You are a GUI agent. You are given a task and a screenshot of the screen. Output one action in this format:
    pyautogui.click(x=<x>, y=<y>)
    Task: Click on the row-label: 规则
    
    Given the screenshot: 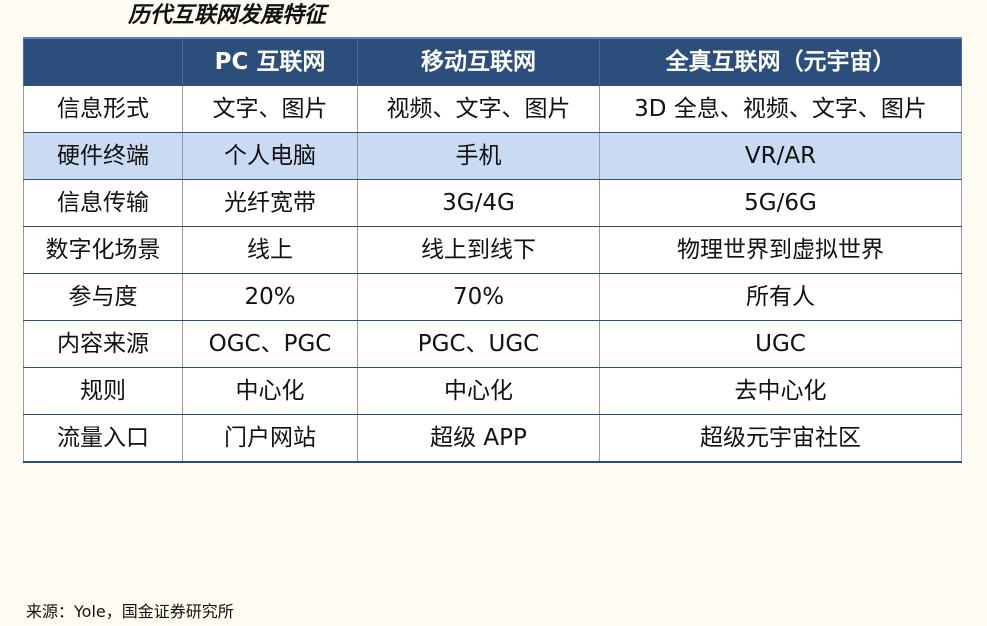 What is the action you would take?
    pyautogui.click(x=103, y=391)
    